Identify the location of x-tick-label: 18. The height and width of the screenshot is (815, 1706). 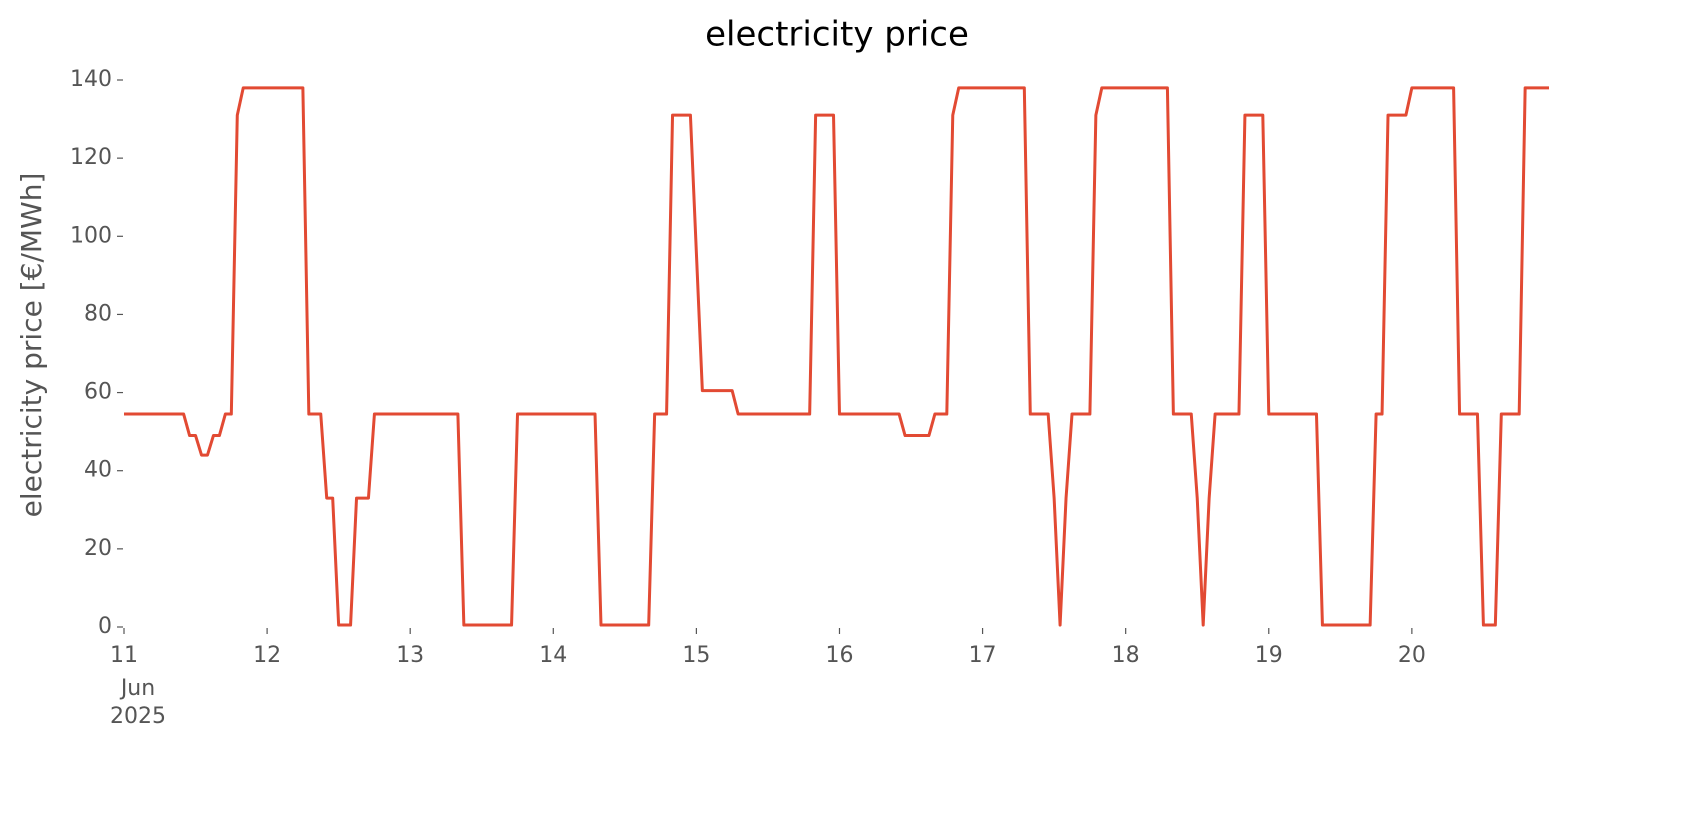
(1126, 655).